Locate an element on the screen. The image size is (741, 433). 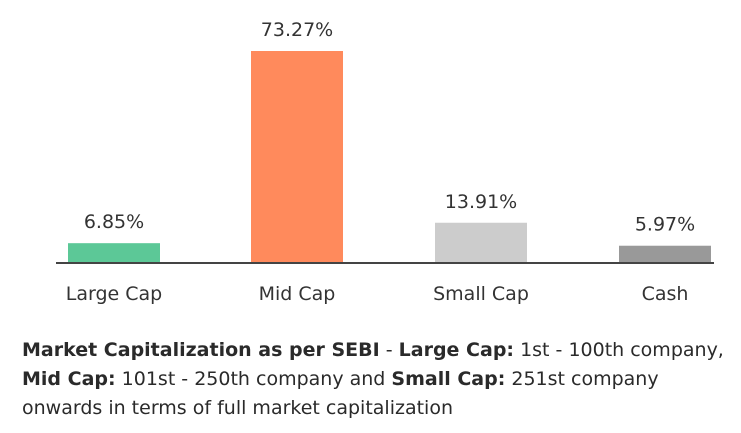
footnote-large-cap-def: 1st - 100th company, is located at coordinates (619, 350).